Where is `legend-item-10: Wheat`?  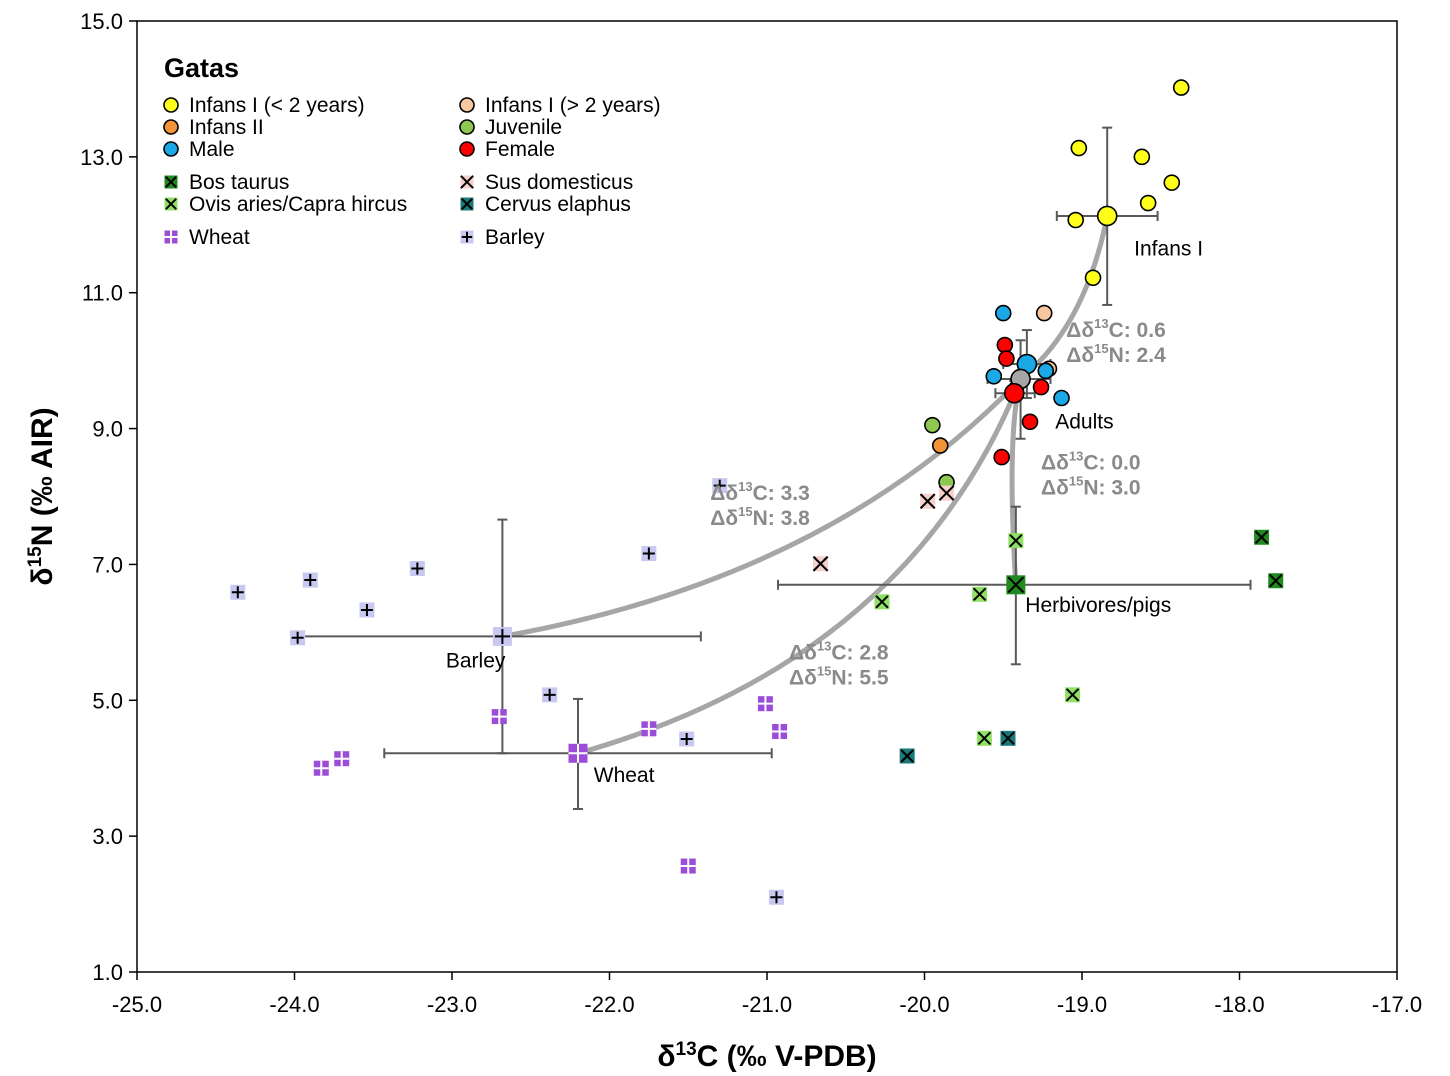 legend-item-10: Wheat is located at coordinates (207, 237).